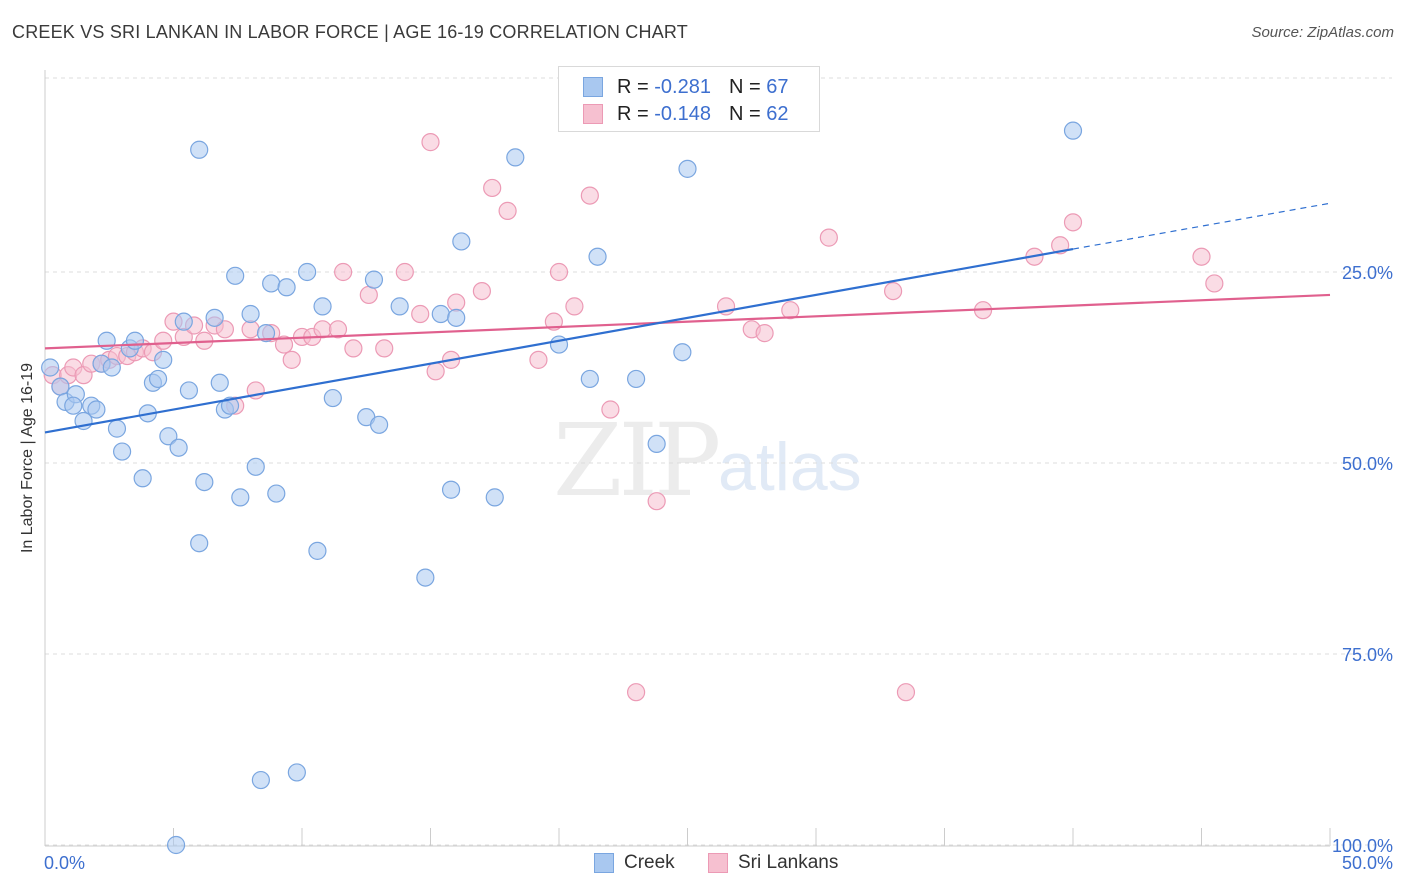 This screenshot has width=1406, height=892. Describe the element at coordinates (777, 113) in the screenshot. I see `srilankan-n-value: 62` at that location.